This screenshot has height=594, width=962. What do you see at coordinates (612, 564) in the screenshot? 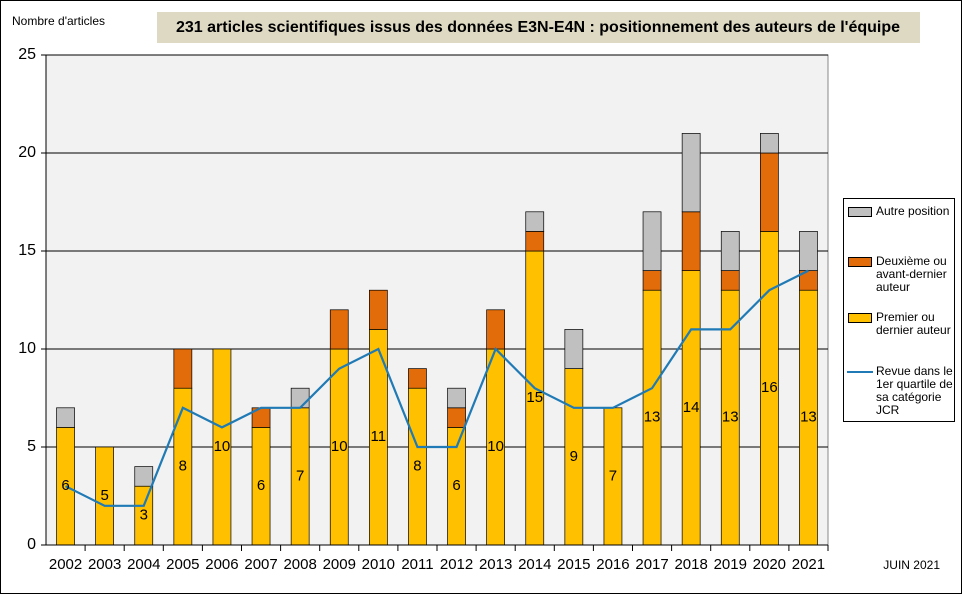
I see `x-tick-label: 2016` at bounding box center [612, 564].